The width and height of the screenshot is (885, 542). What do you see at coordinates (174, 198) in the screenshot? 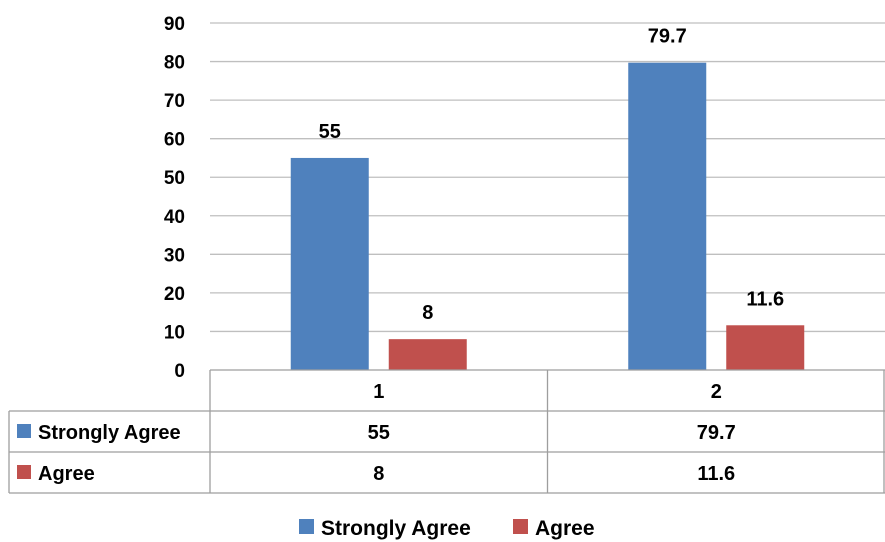
I see `y-axis: 0 10 20 30 40 50 60 70 80 90` at bounding box center [174, 198].